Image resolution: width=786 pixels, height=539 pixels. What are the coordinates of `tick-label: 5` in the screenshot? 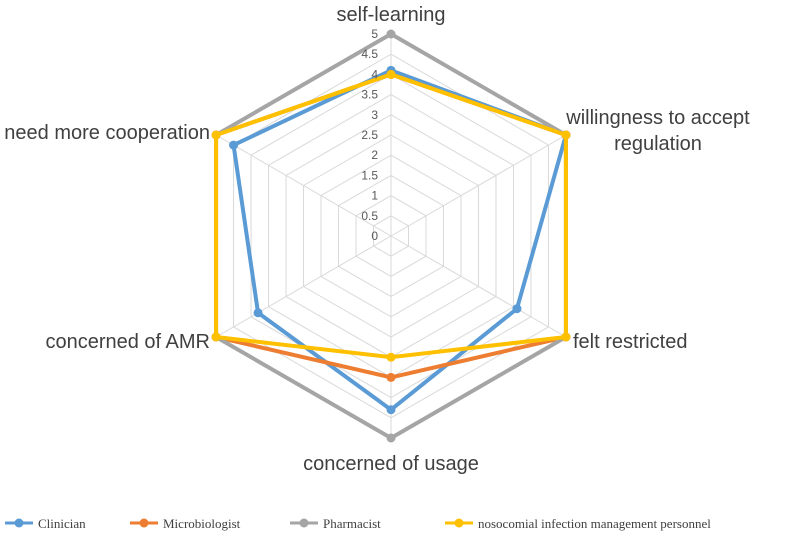 It's located at (374, 34).